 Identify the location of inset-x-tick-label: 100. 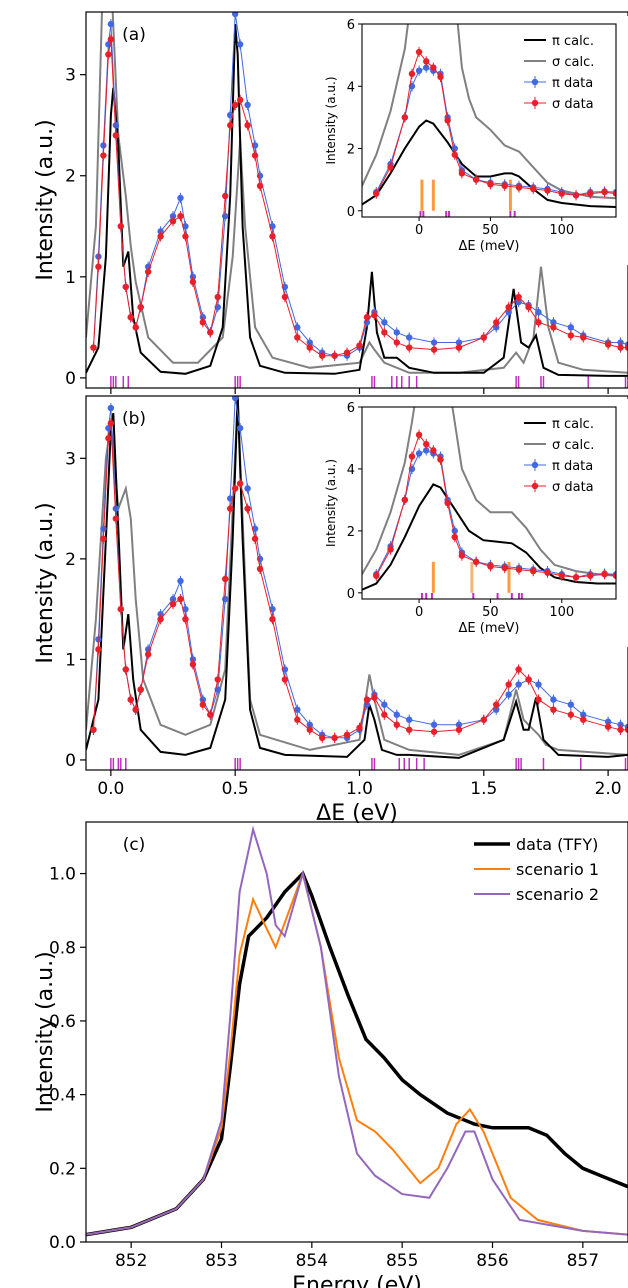
(561, 612).